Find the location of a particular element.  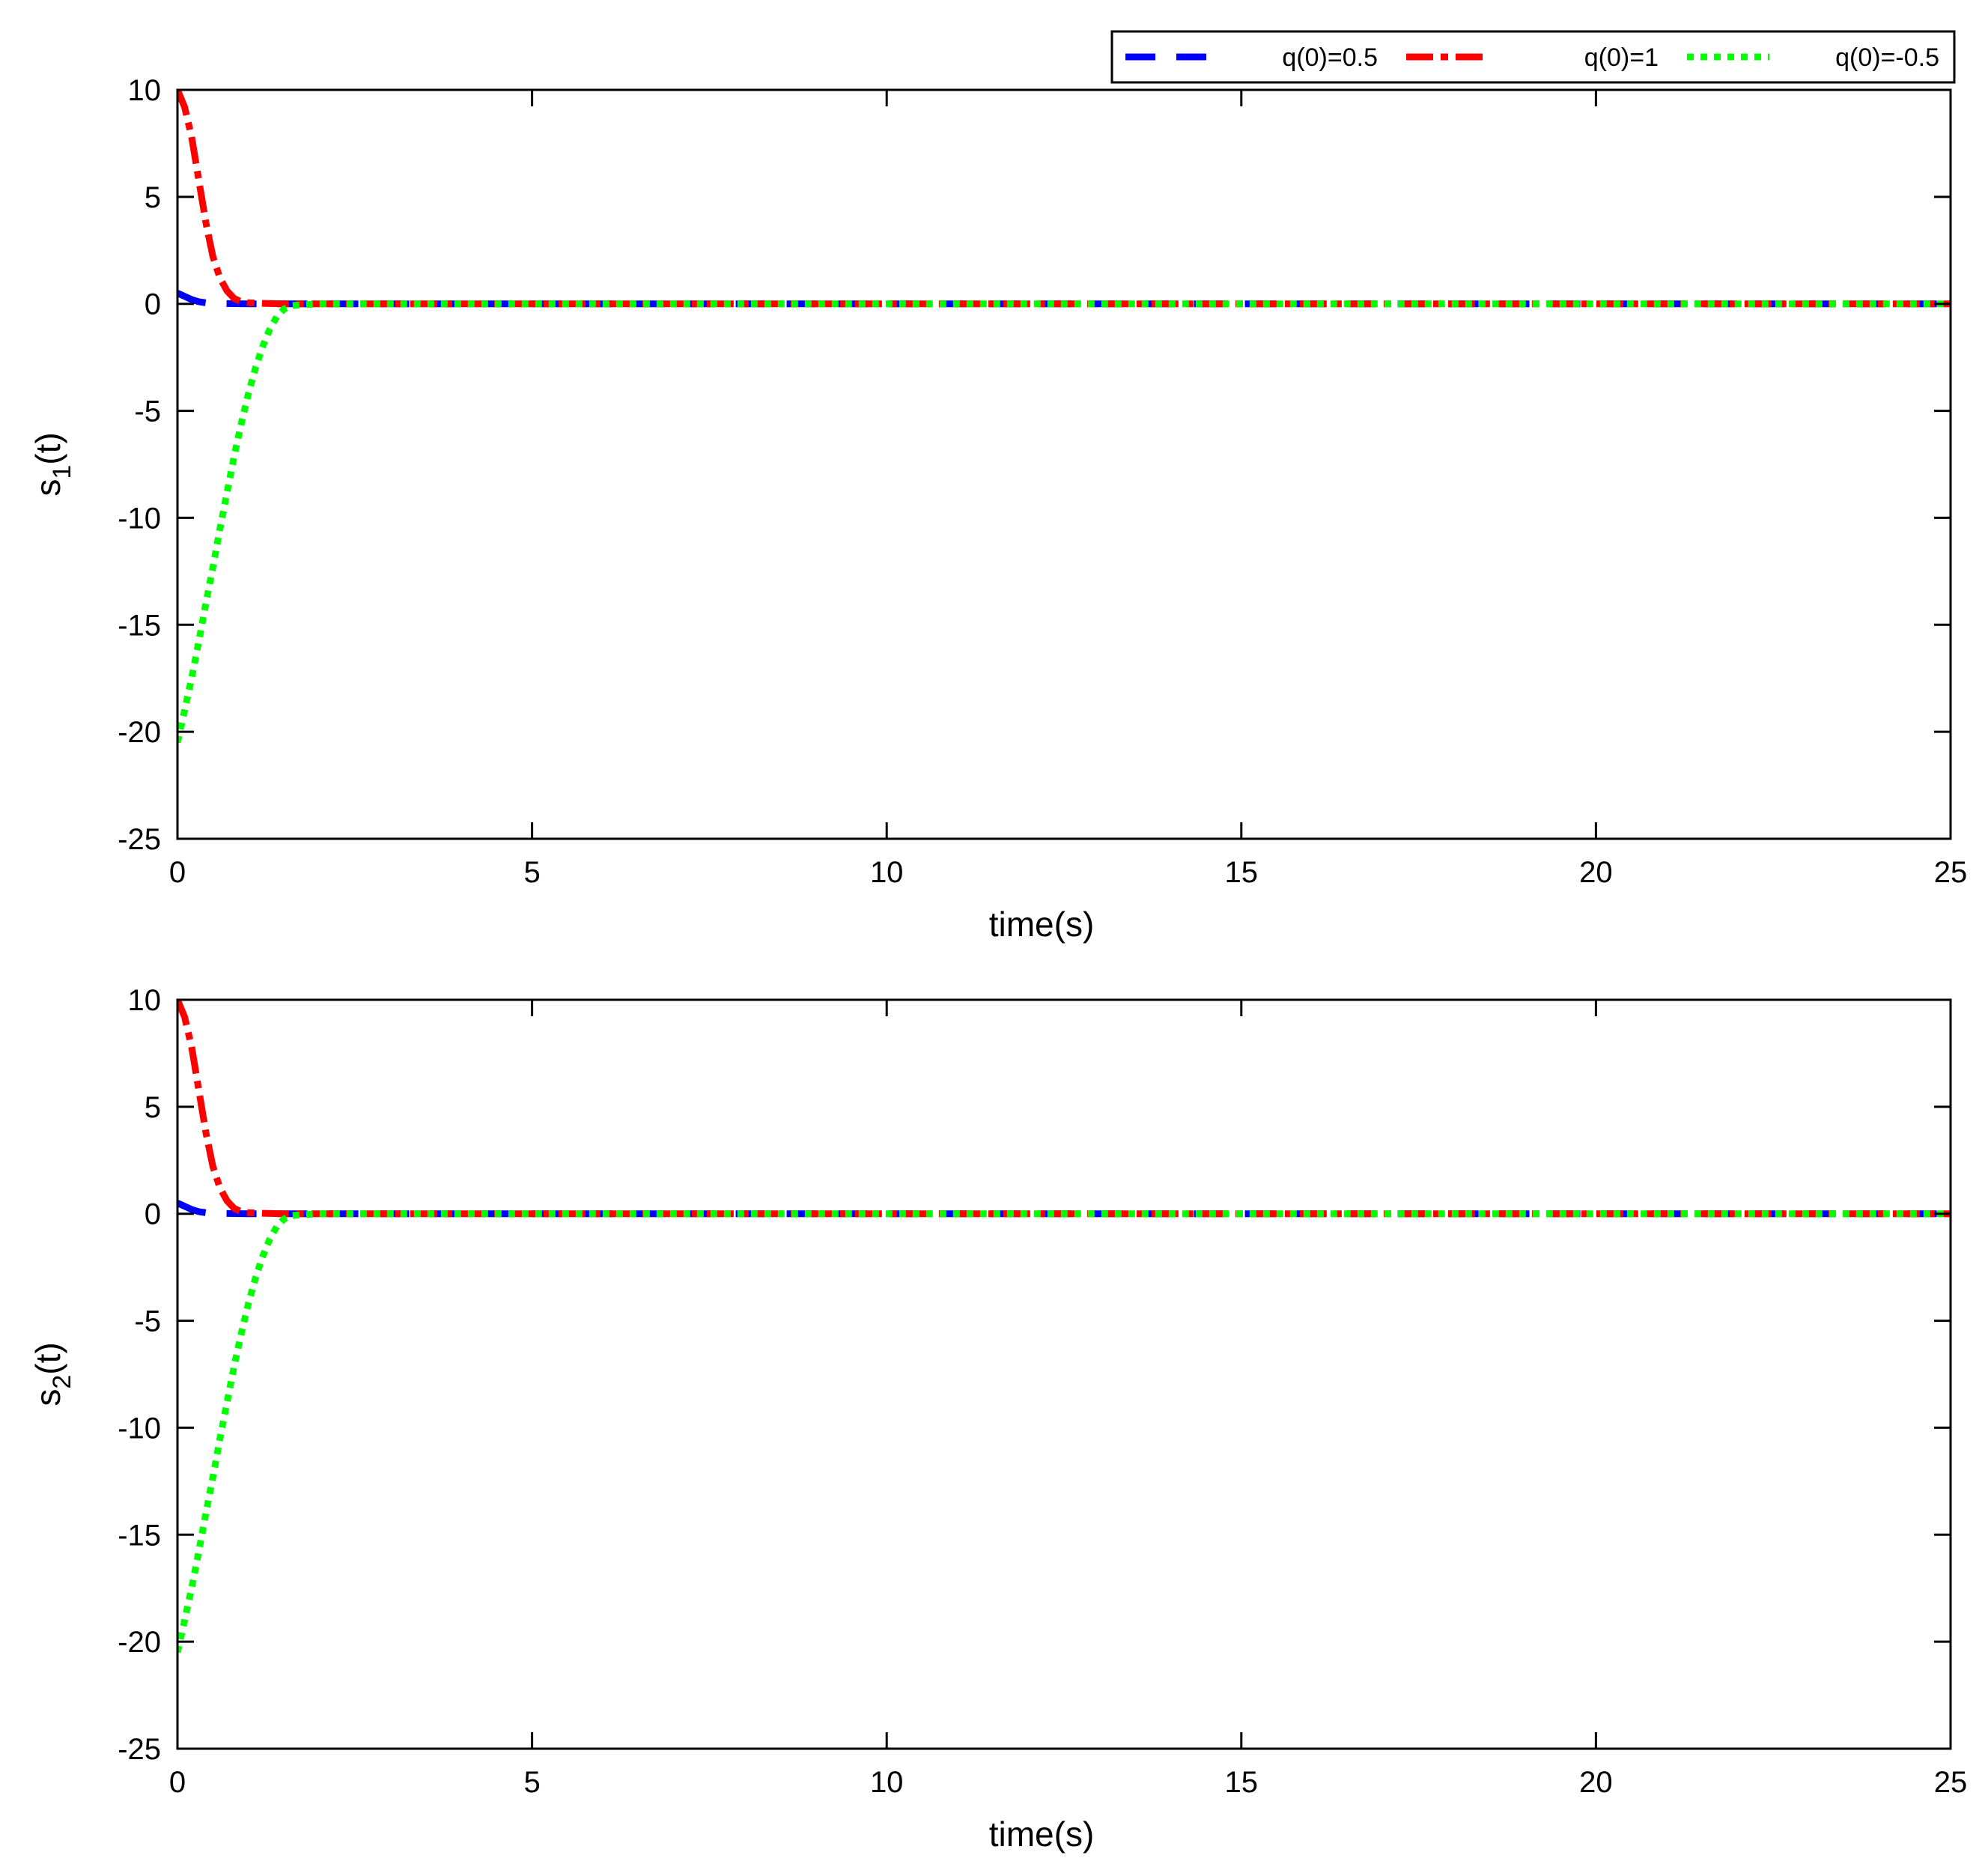

y-axis-label: s2(t) is located at coordinates (52, 1374).